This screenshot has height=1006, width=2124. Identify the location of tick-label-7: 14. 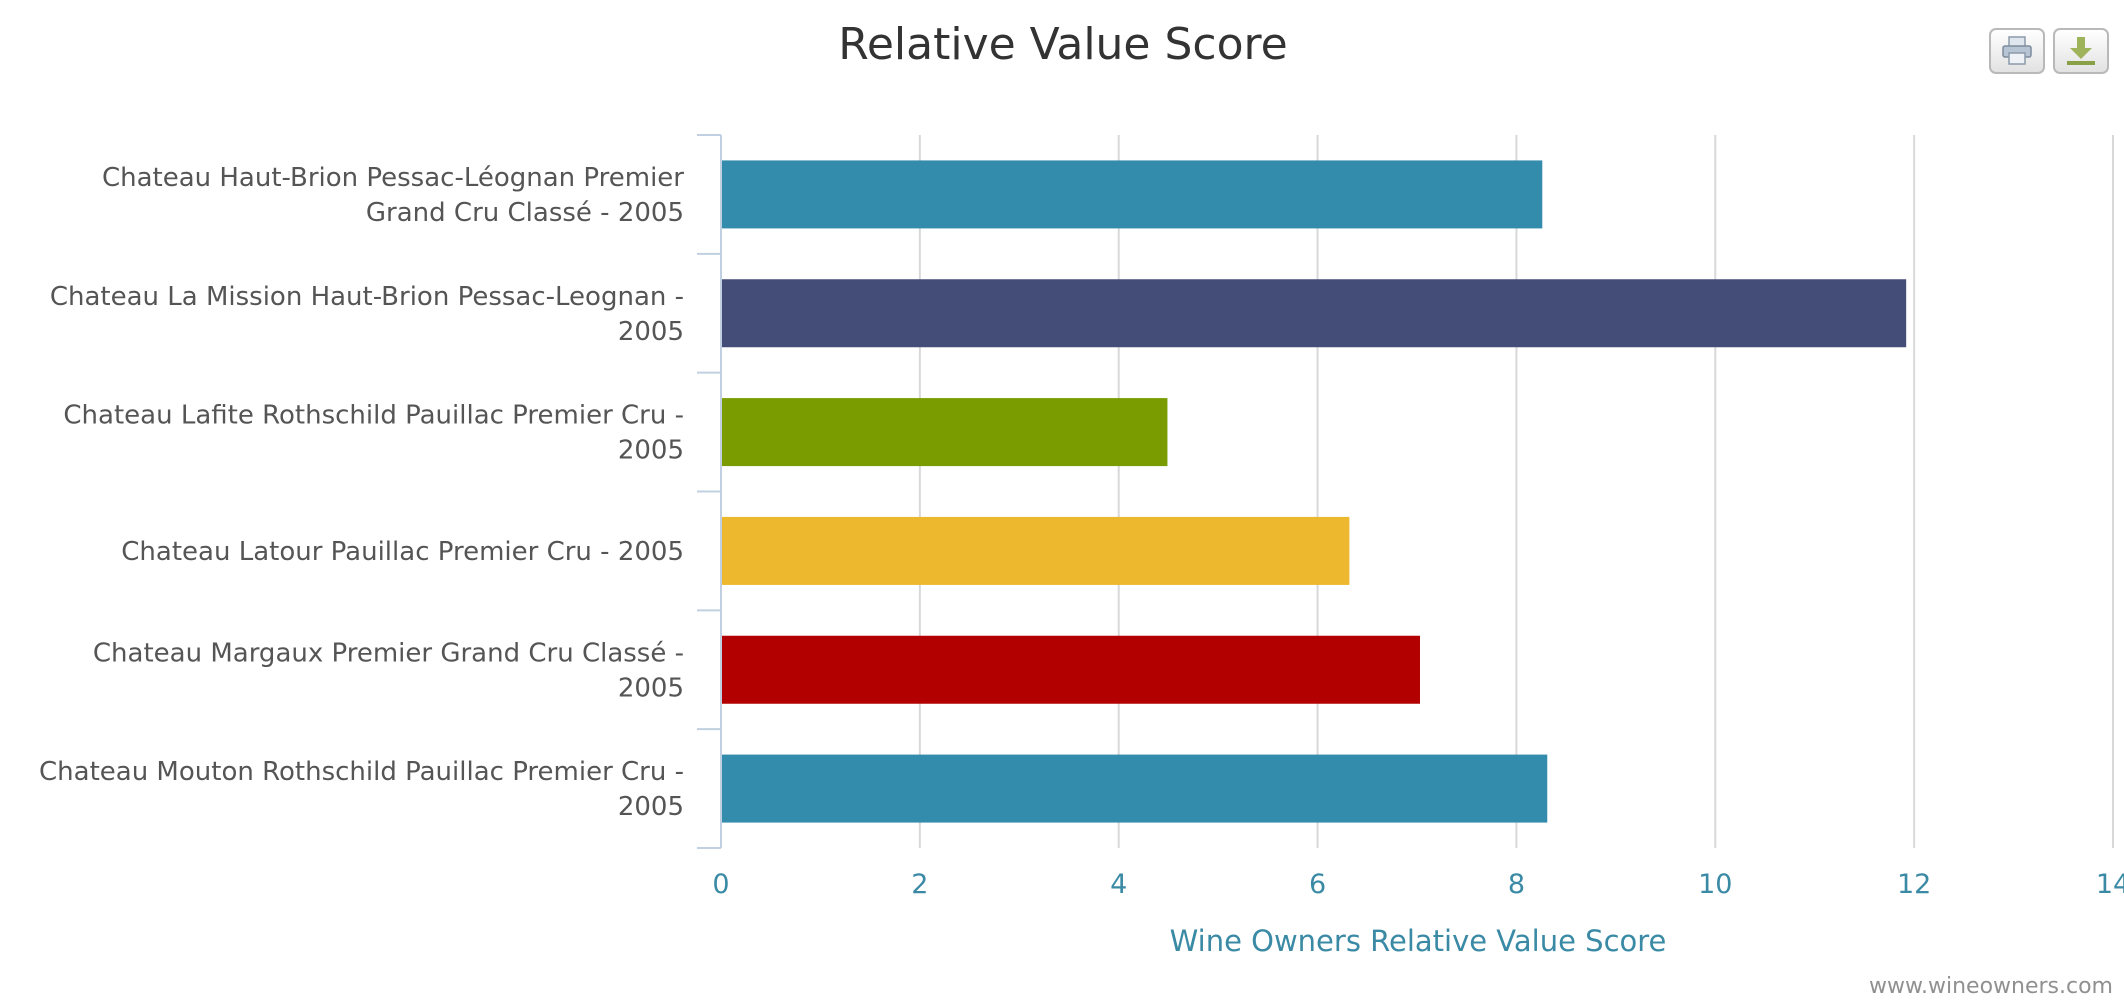
(2110, 884).